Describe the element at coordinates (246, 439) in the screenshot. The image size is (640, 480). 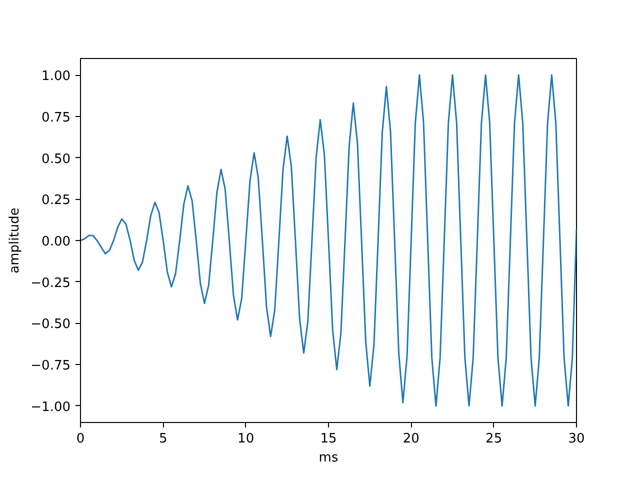
I see `x-tick-label: 10` at that location.